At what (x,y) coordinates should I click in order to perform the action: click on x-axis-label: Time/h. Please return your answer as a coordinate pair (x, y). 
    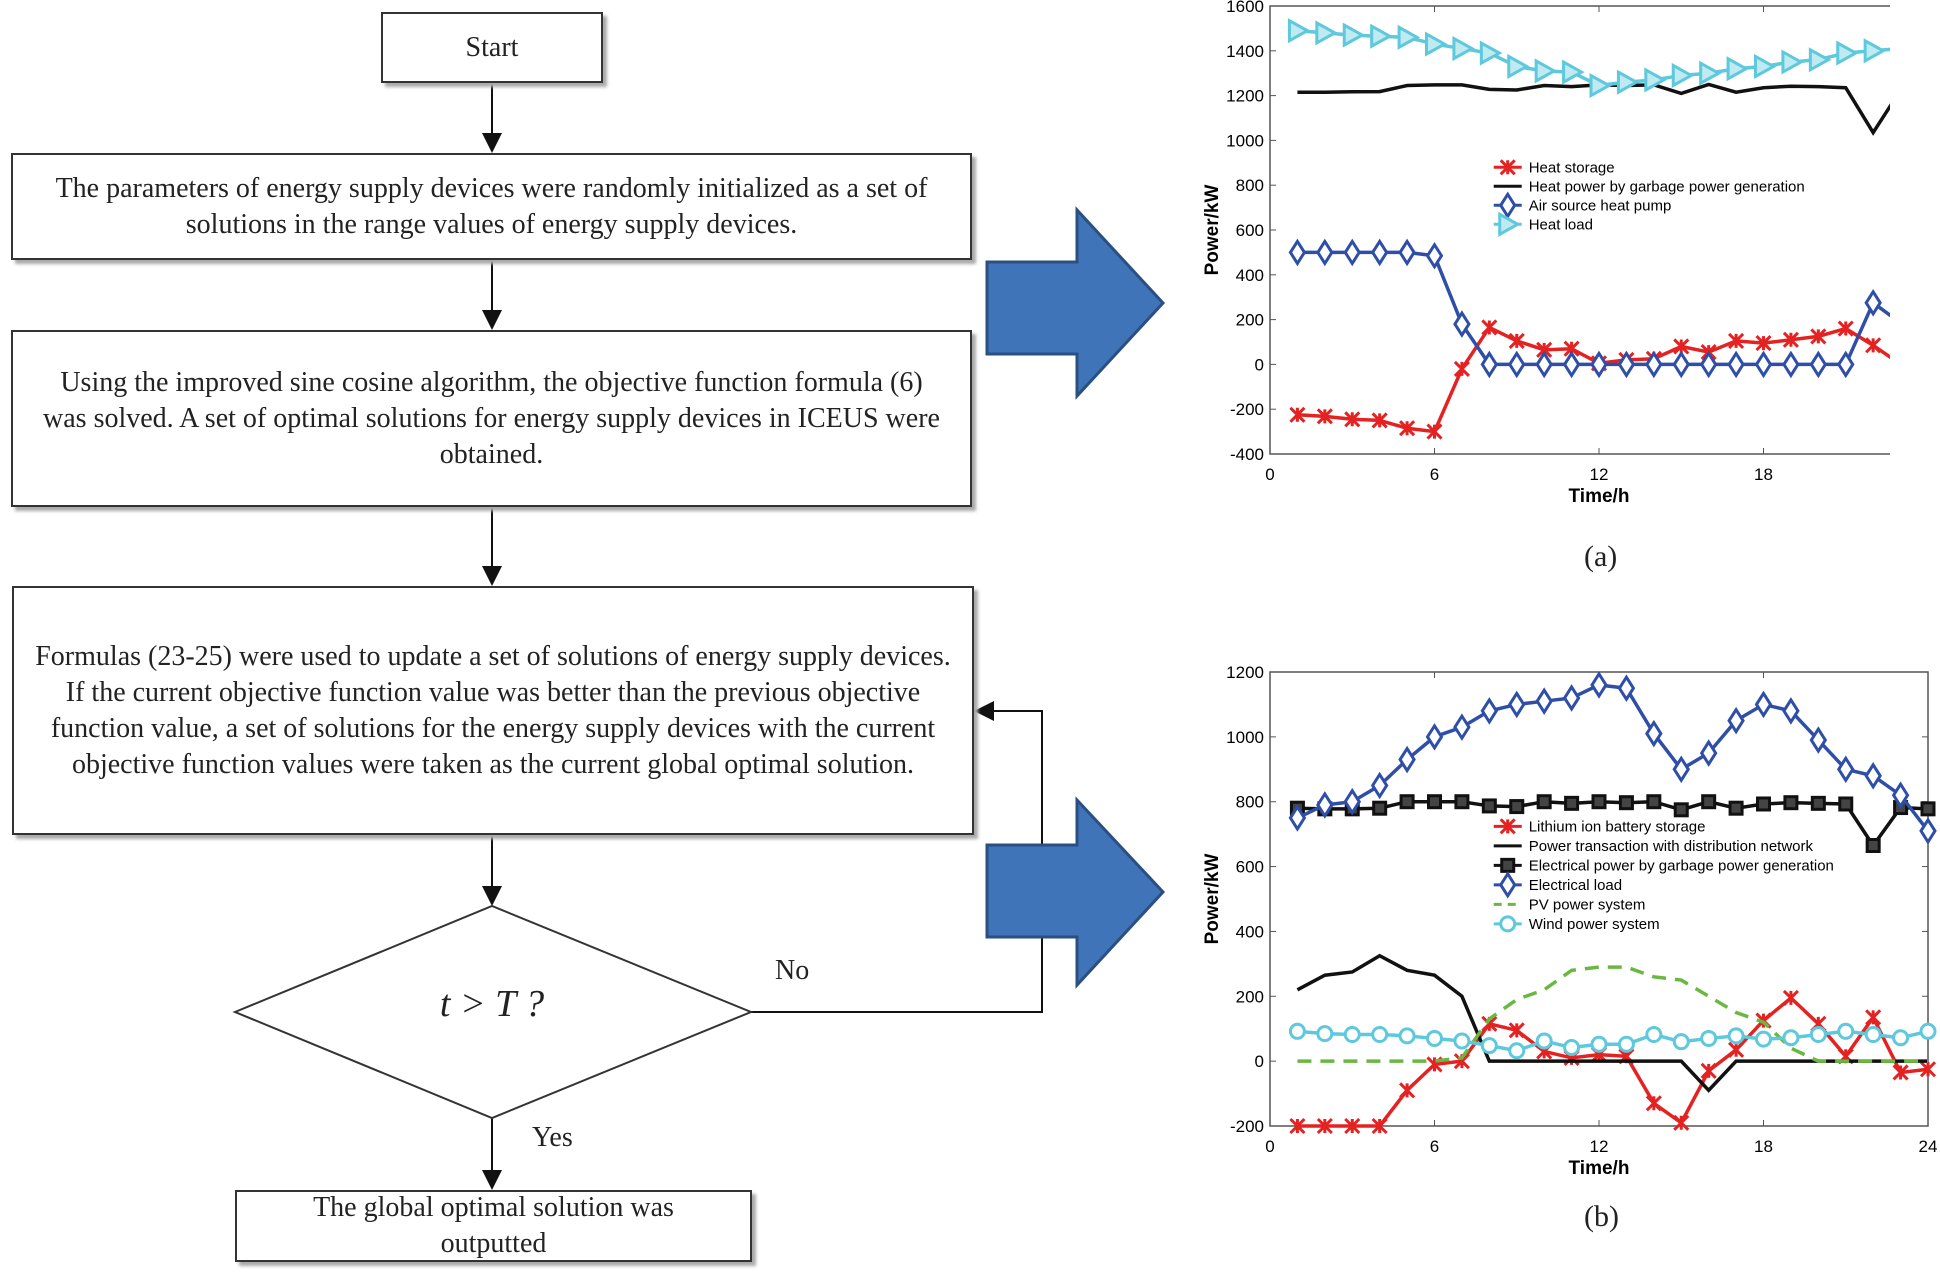
    Looking at the image, I should click on (1599, 496).